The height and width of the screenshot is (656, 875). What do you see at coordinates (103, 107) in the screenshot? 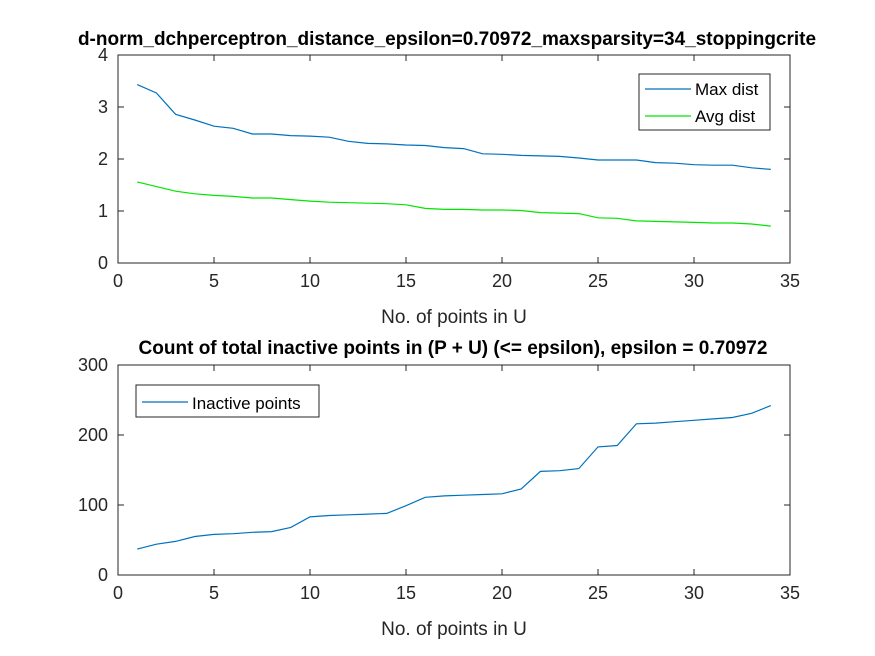
I see `y-tick-label: 3` at bounding box center [103, 107].